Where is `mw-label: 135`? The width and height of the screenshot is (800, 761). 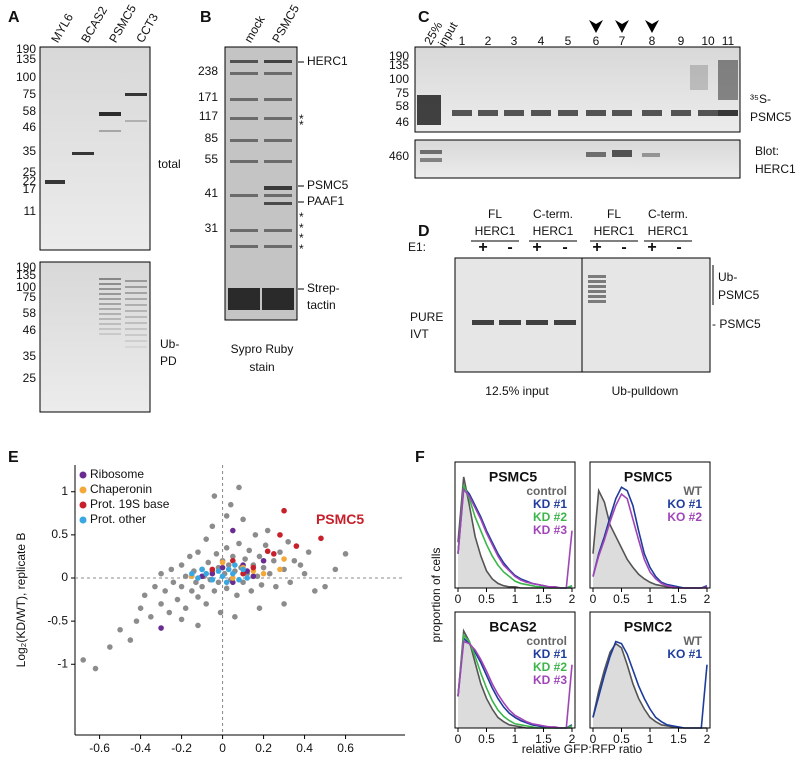
mw-label: 135 is located at coordinates (26, 59).